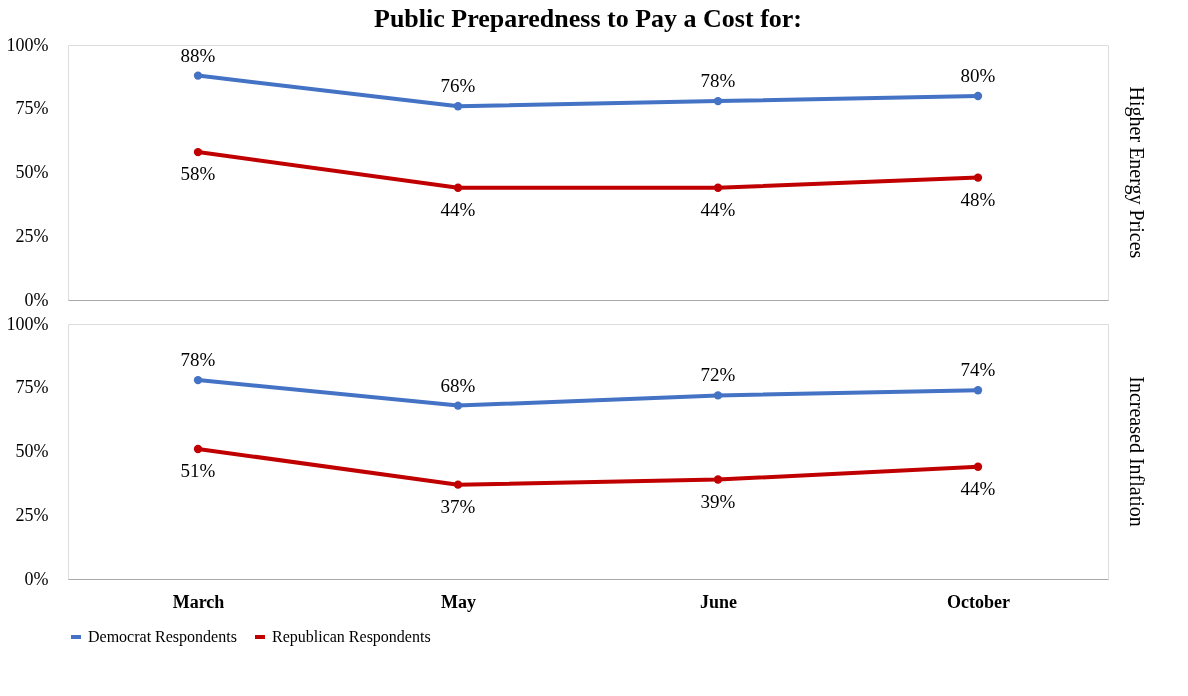 Image resolution: width=1188 pixels, height=696 pixels. I want to click on data-label: 88%, so click(198, 55).